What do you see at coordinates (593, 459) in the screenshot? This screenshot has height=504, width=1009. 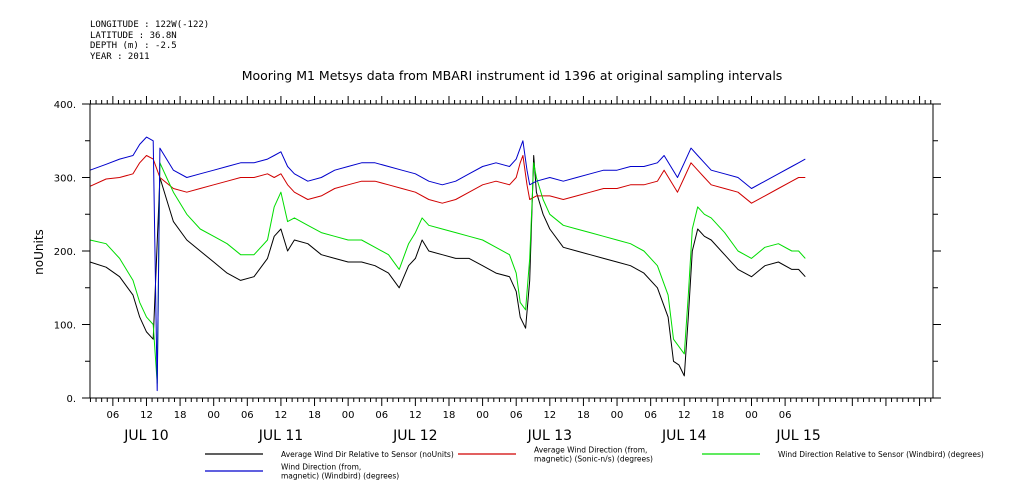 I see `legend-label: magnetic) (Sonic-n/s) (degrees)` at bounding box center [593, 459].